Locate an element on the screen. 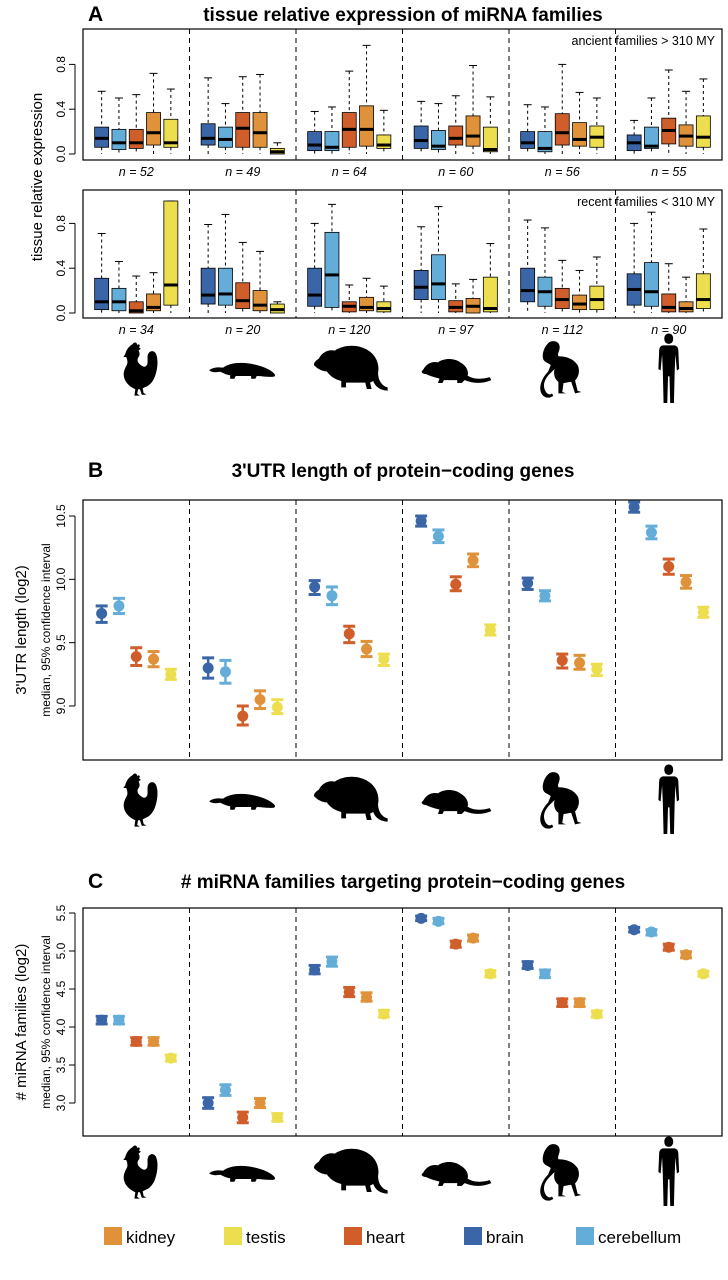  A-recent-y-axis: 0.0 0.4 0.8 is located at coordinates (65, 268).